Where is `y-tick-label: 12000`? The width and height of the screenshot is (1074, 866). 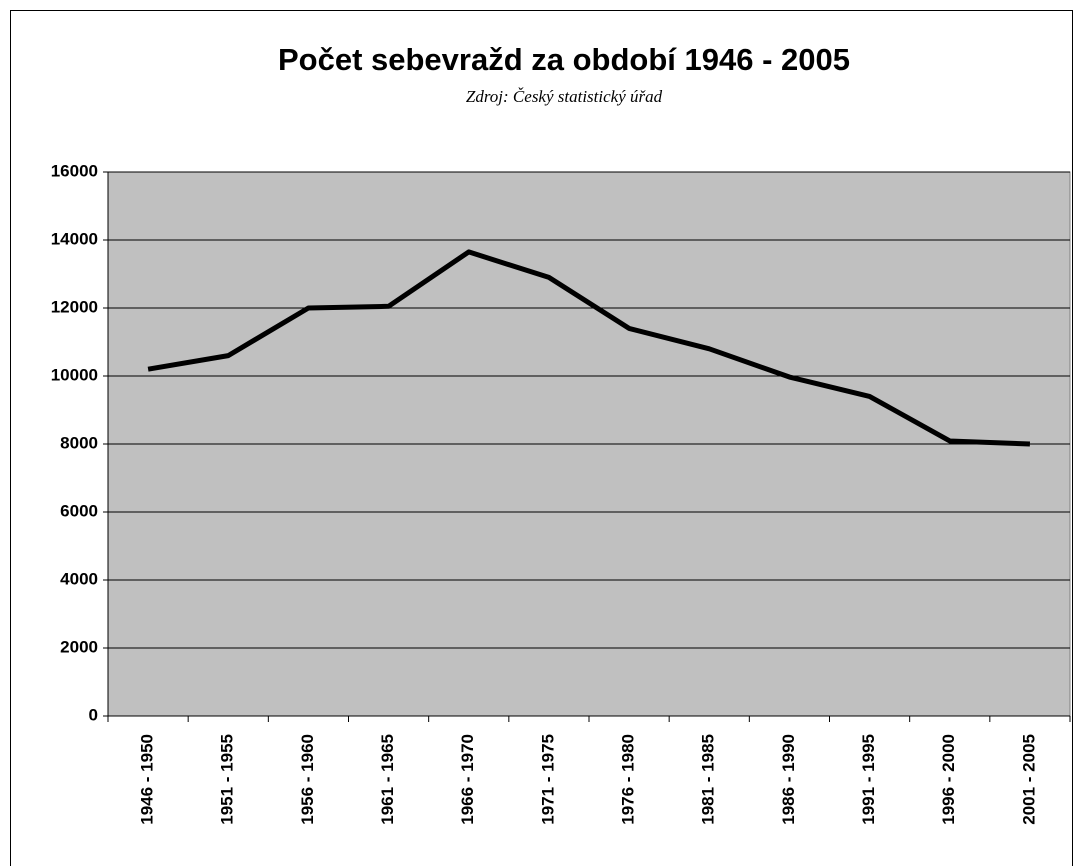
y-tick-label: 12000 is located at coordinates (74, 306).